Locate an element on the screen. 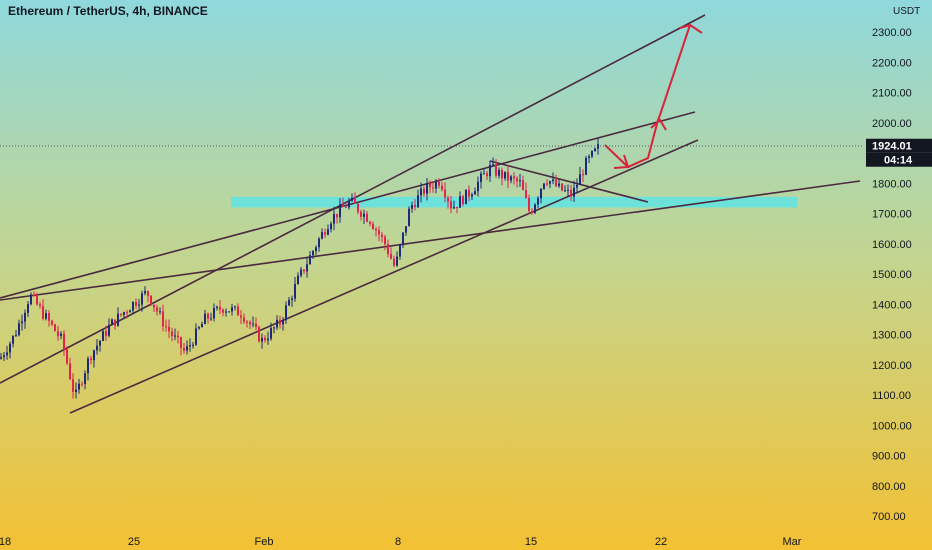 The width and height of the screenshot is (932, 550). arrowhead-dip is located at coordinates (621, 161).